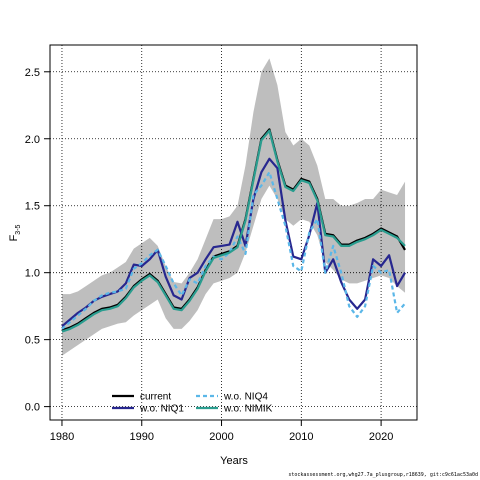  What do you see at coordinates (234, 461) in the screenshot?
I see `x-axis-title: Years` at bounding box center [234, 461].